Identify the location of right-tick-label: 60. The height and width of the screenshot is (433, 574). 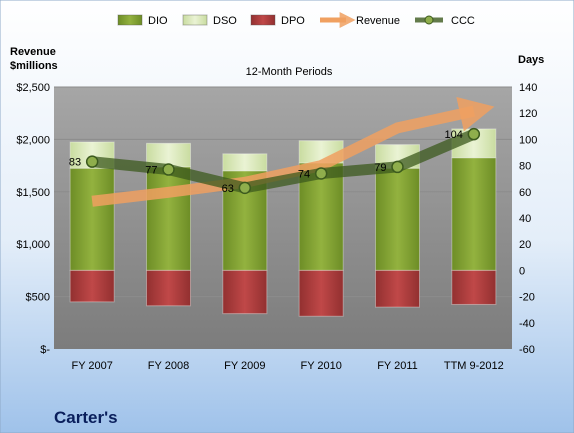
(525, 193).